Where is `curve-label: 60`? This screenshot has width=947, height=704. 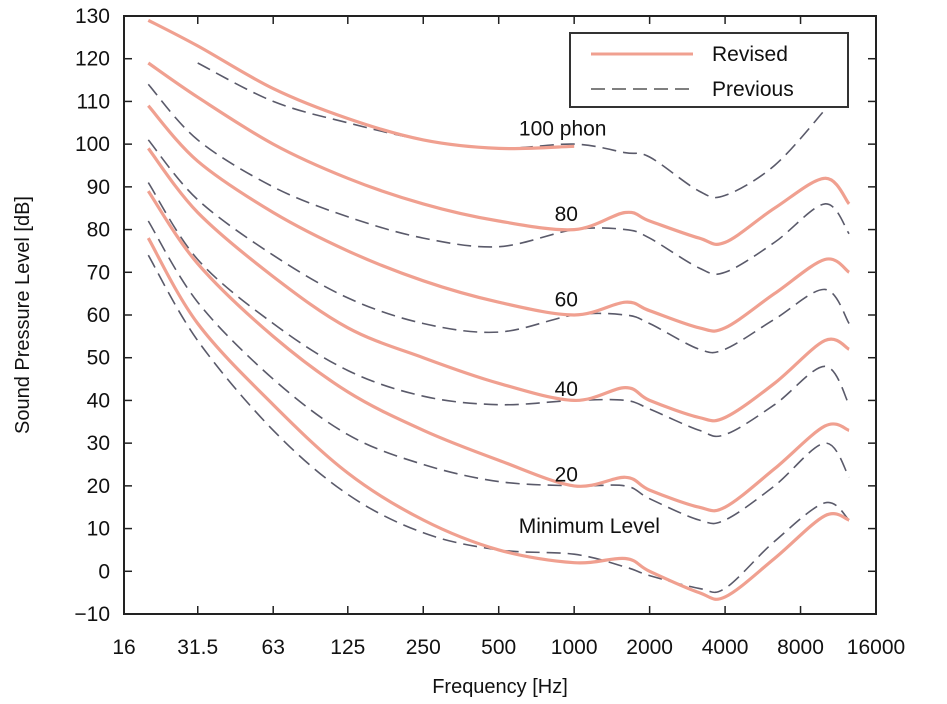
curve-label: 60 is located at coordinates (566, 299).